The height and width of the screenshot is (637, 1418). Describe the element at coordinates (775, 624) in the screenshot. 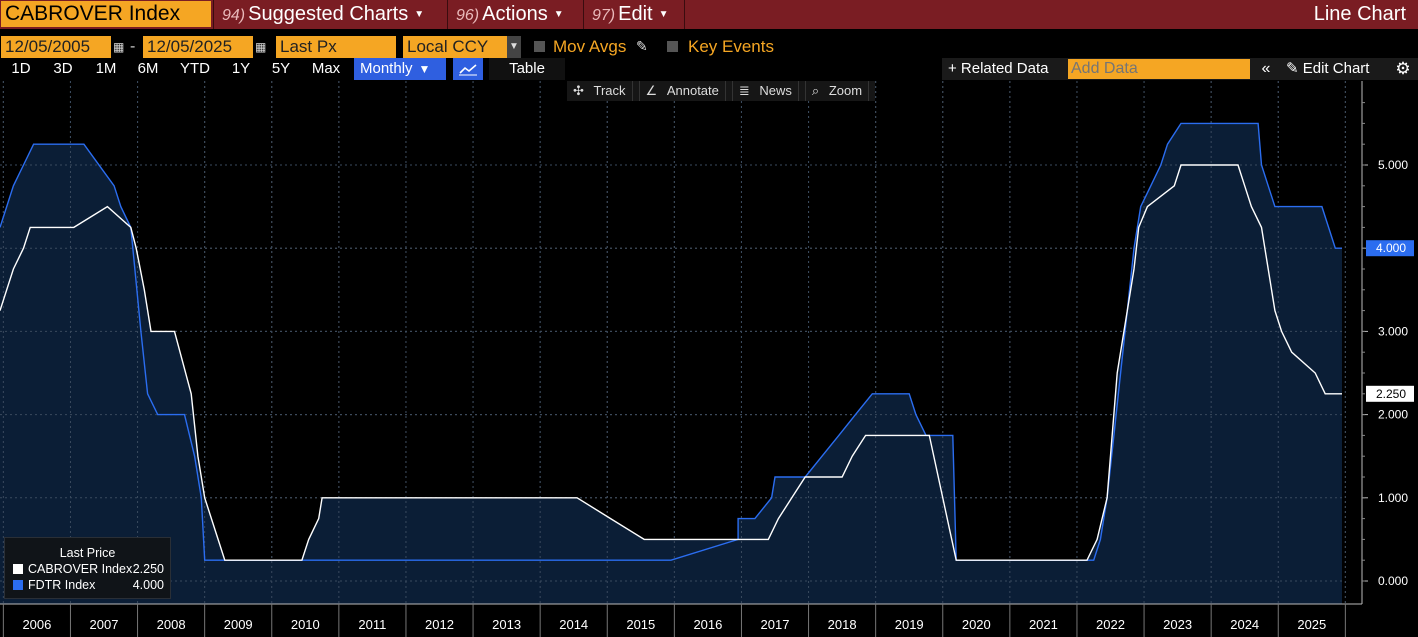

I see `x-tick-label: 2017` at that location.